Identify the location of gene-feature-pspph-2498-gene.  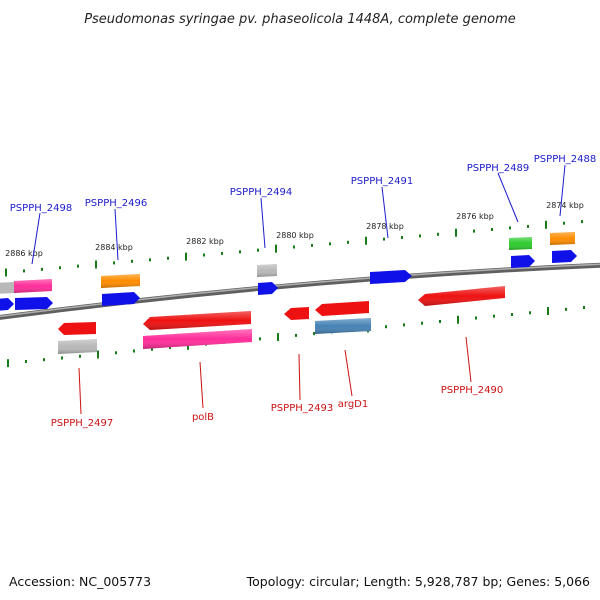
(34, 303).